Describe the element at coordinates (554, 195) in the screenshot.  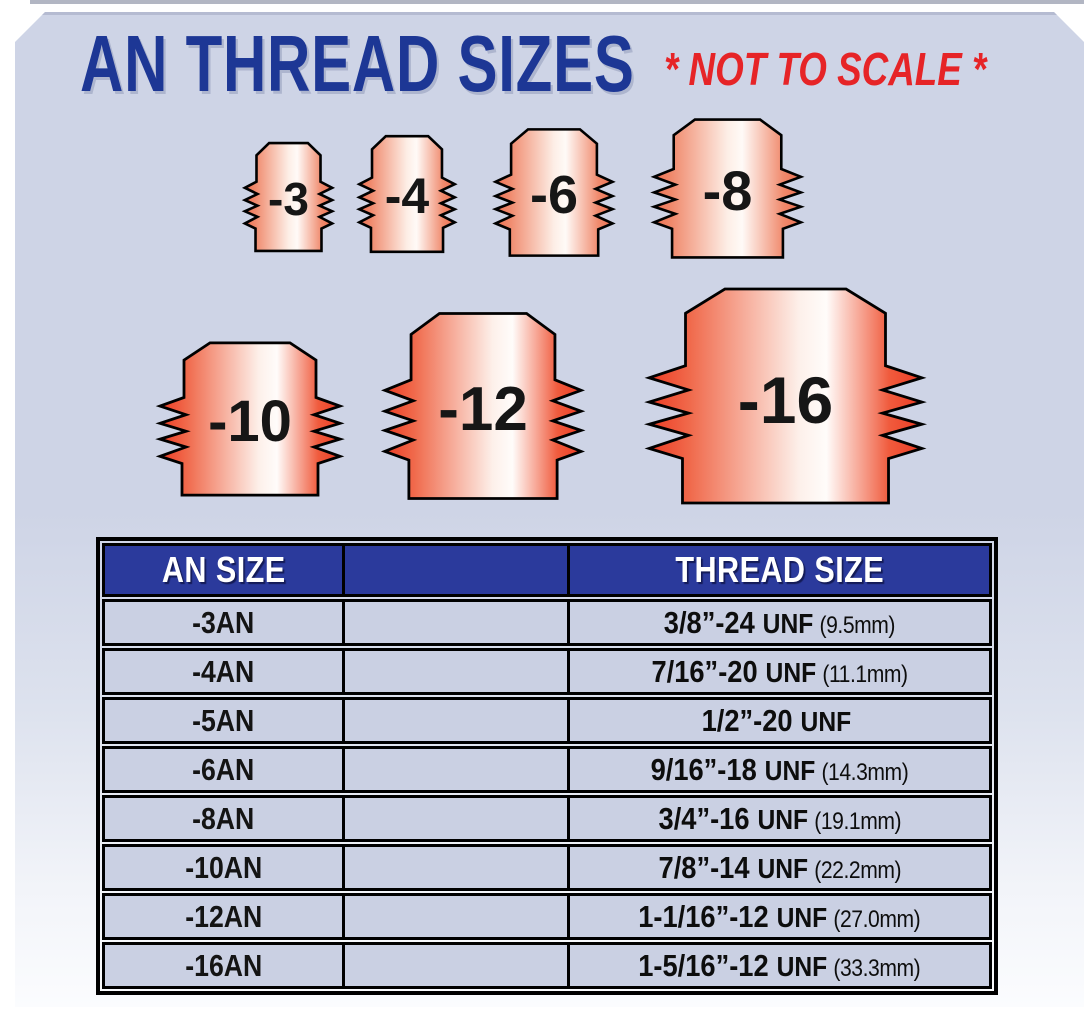
I see `fitting-label: -6` at that location.